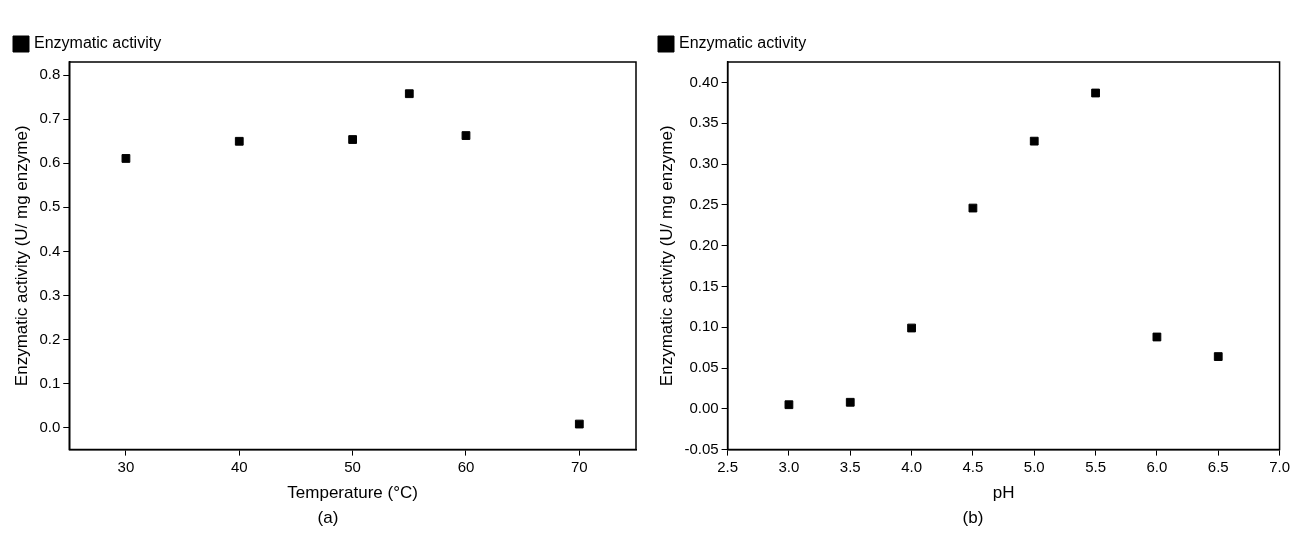 This screenshot has width=1301, height=559. Describe the element at coordinates (50, 206) in the screenshot. I see `y-tick-label: 0.5` at that location.